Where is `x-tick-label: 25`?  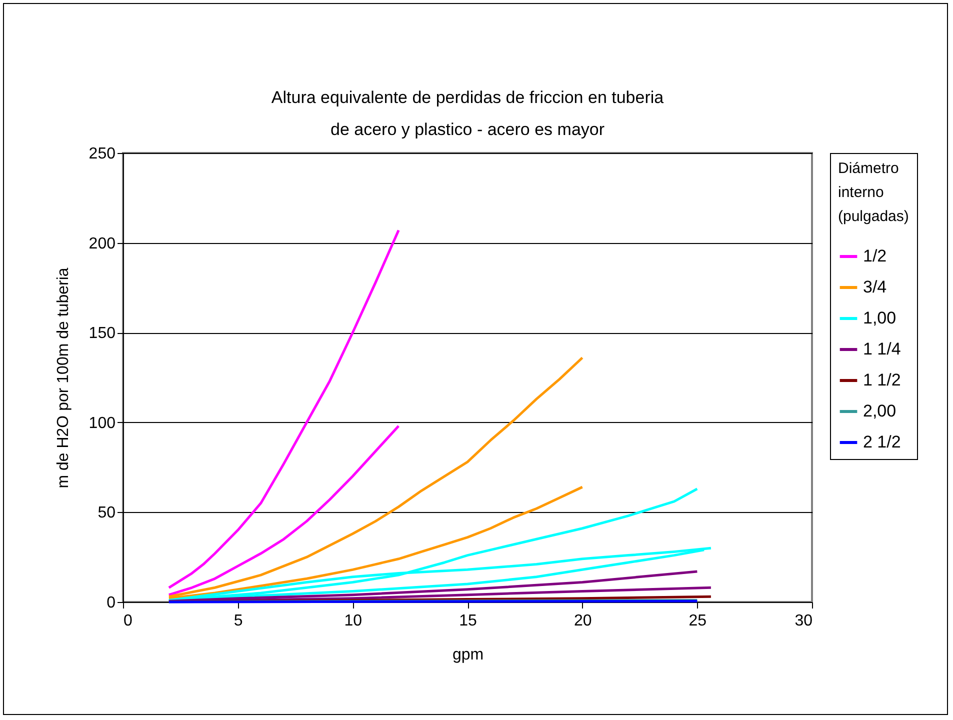
x-tick-label: 25 is located at coordinates (697, 621).